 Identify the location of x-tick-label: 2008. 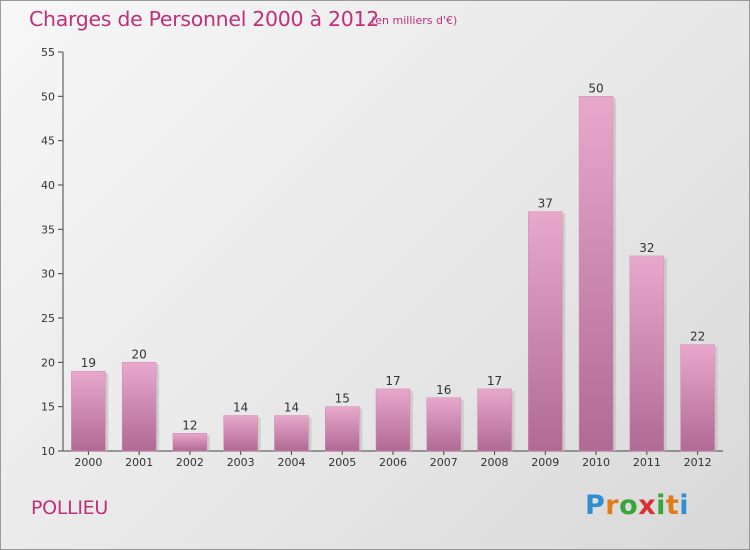
(495, 462).